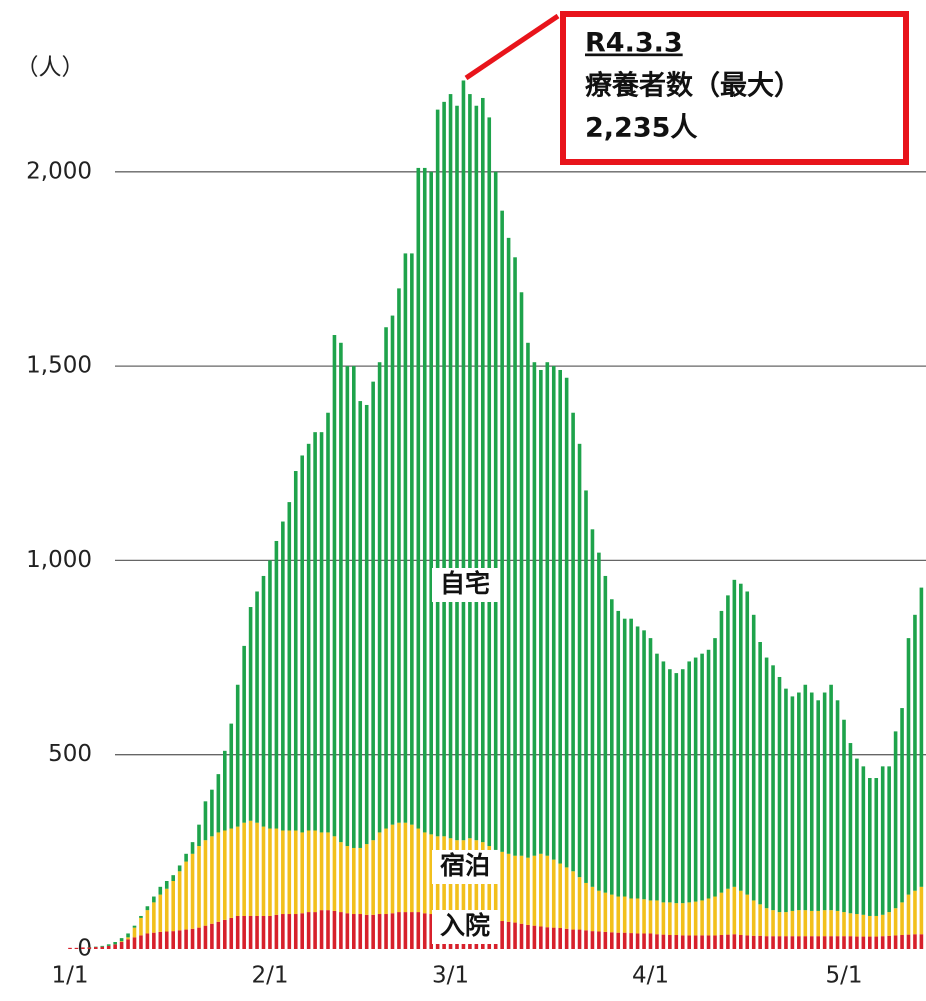 The width and height of the screenshot is (926, 1001). I want to click on series-label: 宿泊, so click(465, 865).